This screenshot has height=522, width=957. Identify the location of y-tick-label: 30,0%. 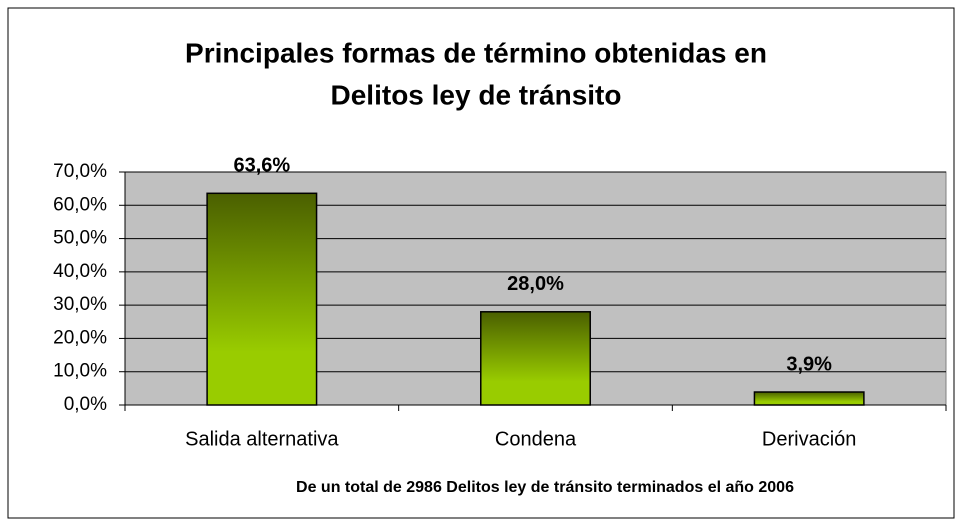
(80, 304).